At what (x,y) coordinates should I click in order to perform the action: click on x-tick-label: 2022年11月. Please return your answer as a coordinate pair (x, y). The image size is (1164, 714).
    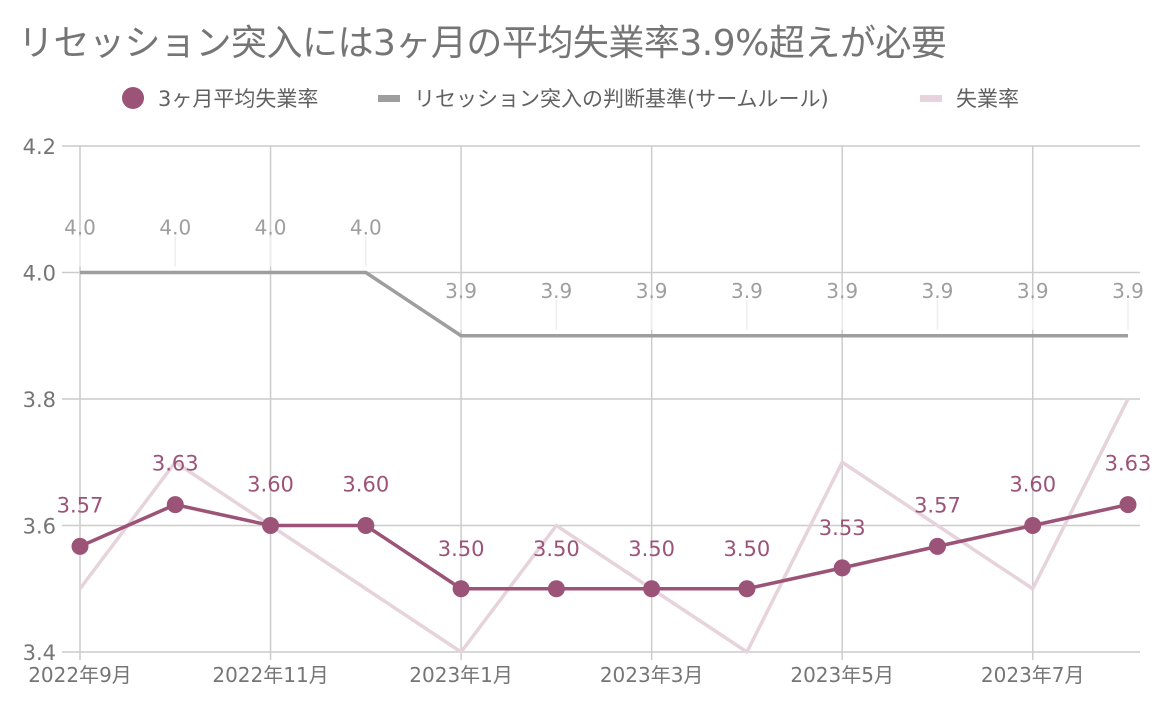
    Looking at the image, I should click on (270, 675).